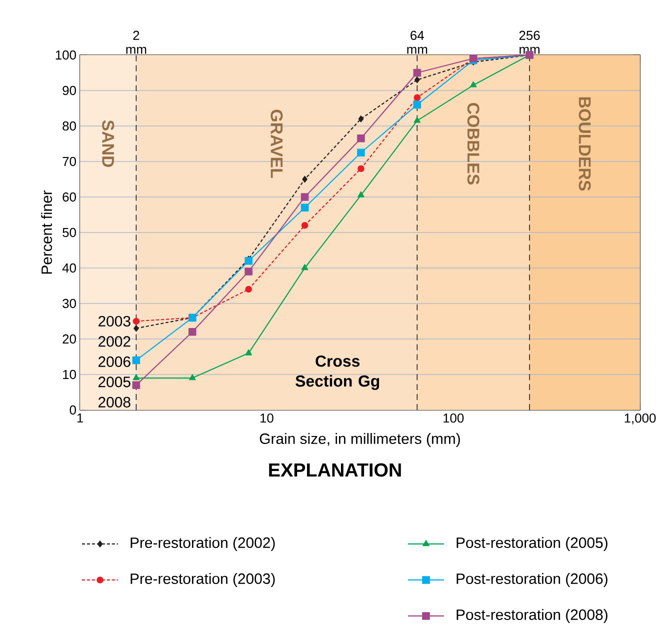  Describe the element at coordinates (640, 419) in the screenshot. I see `x-tick-label: 1,000` at that location.